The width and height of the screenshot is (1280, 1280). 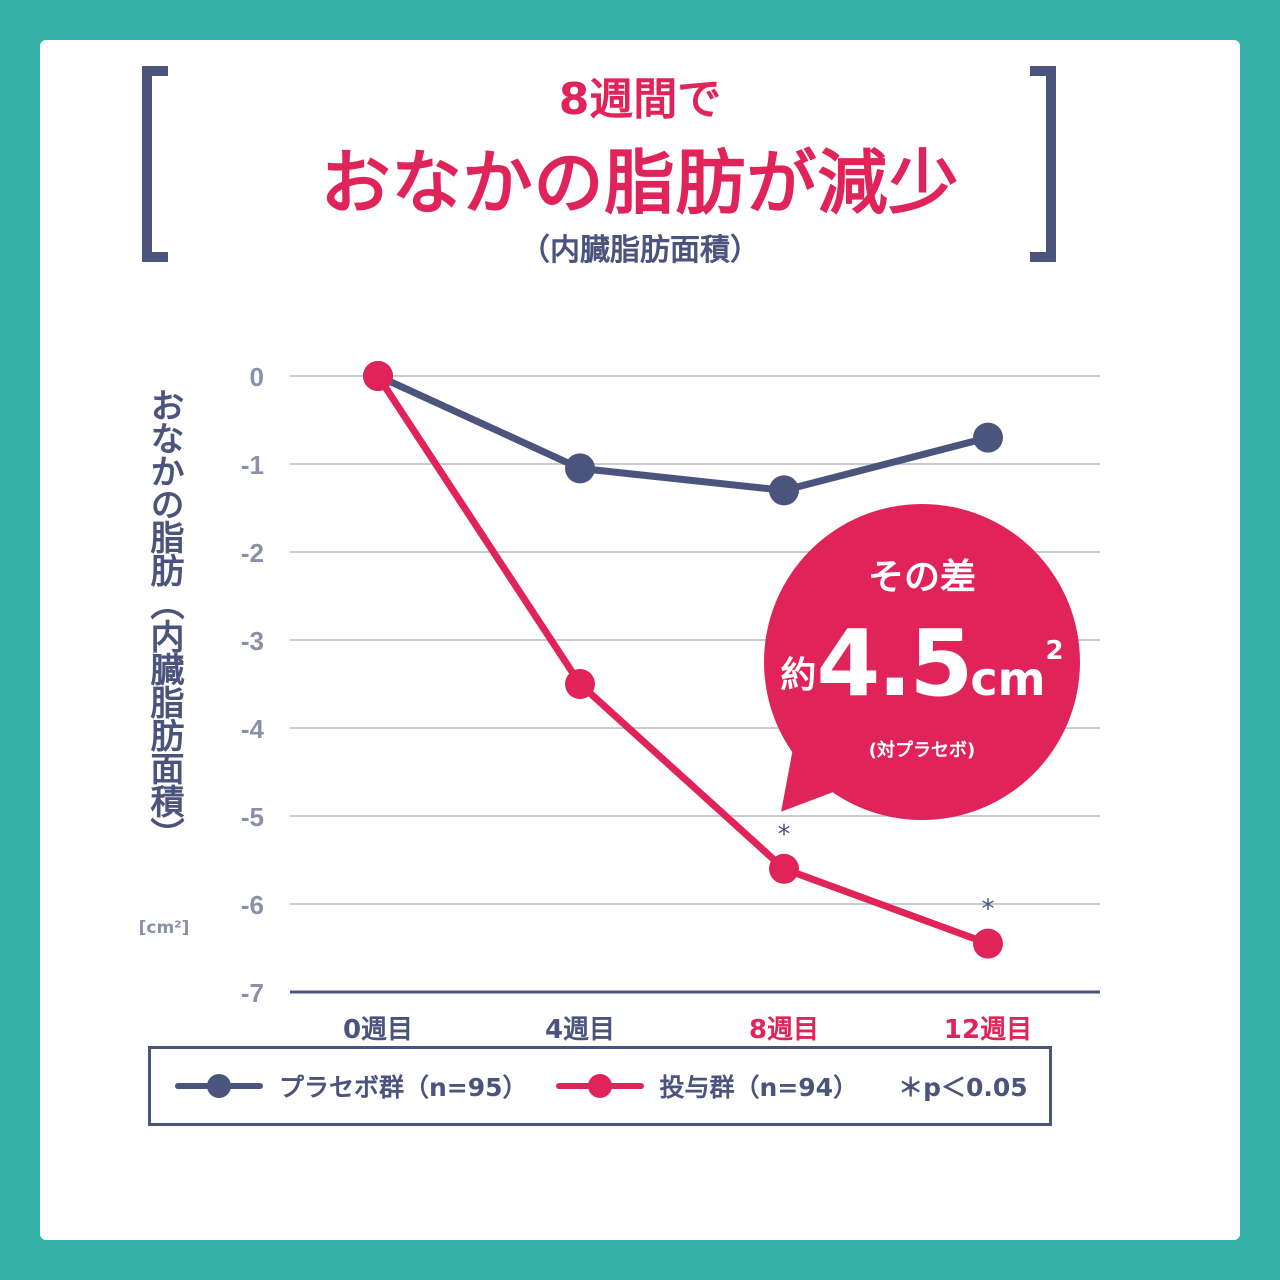 I want to click on callout-prefix: 約, so click(x=798, y=675).